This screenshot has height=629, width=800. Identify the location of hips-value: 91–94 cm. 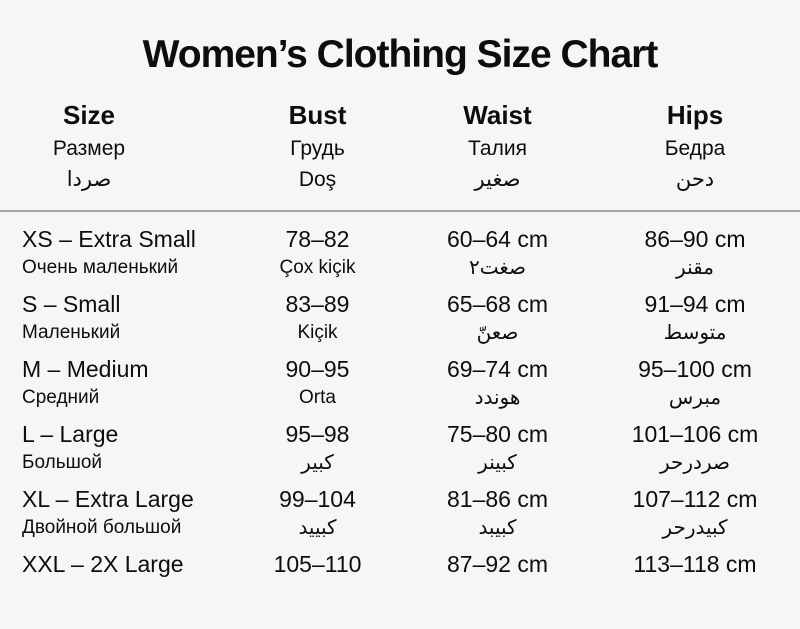
(695, 304).